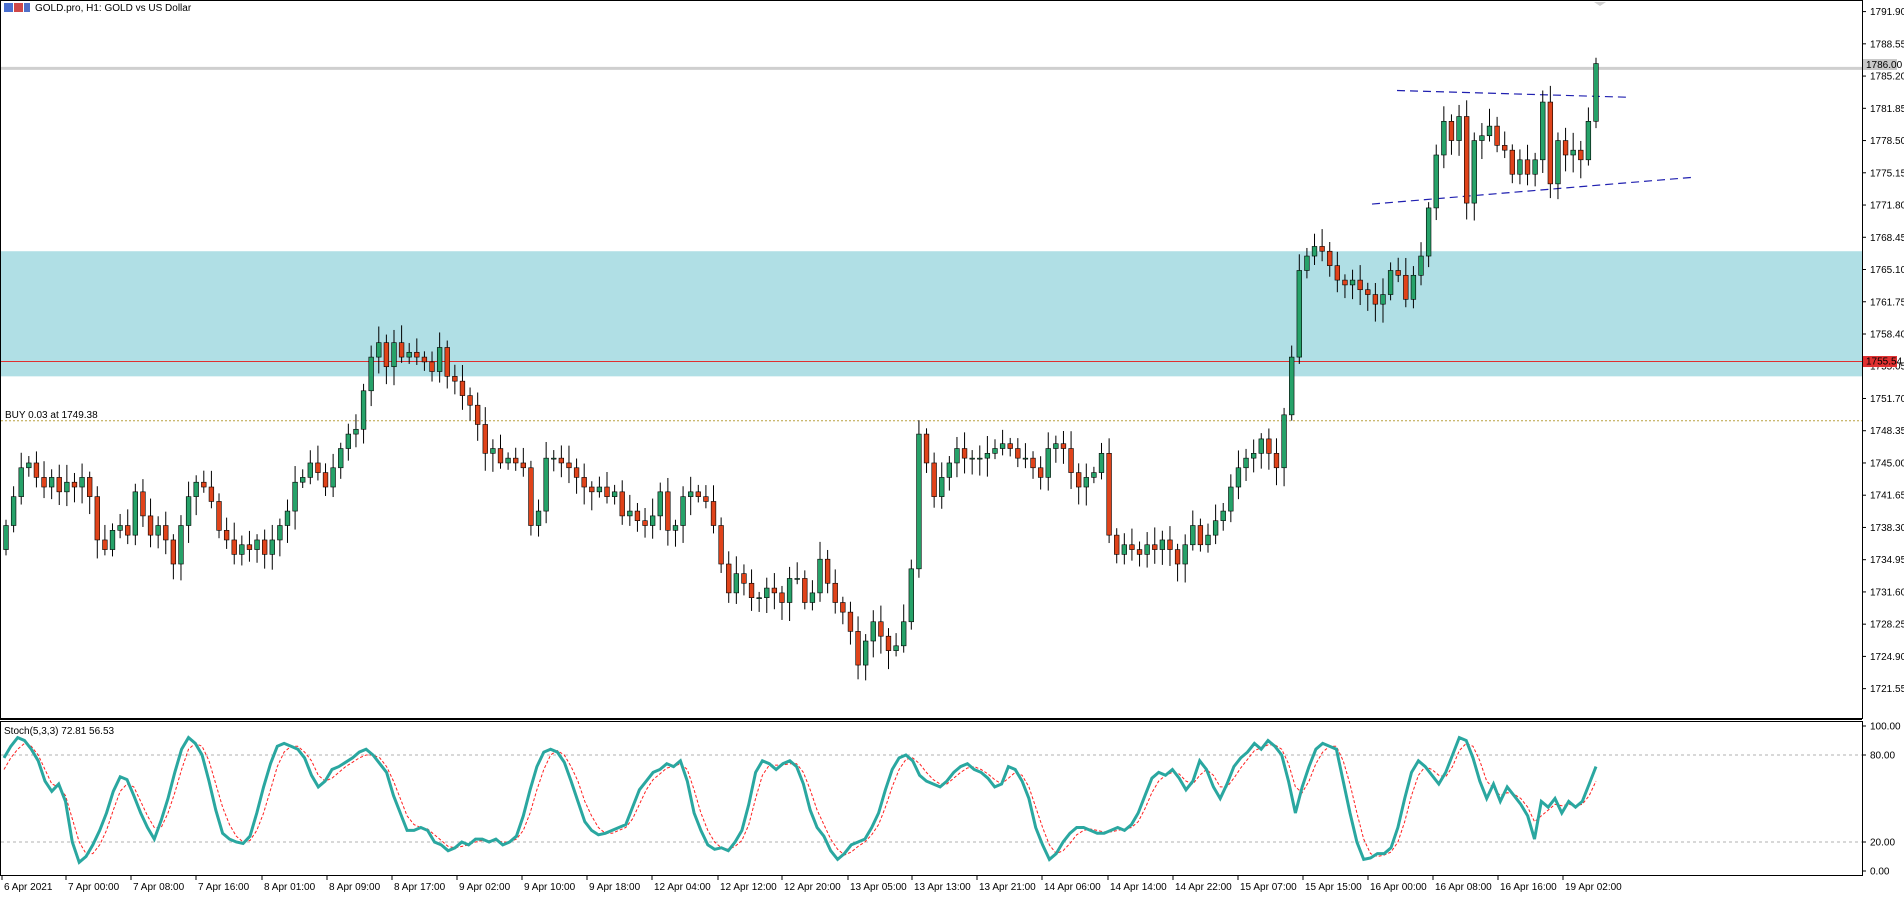  I want to click on trendlines, so click(1533, 147).